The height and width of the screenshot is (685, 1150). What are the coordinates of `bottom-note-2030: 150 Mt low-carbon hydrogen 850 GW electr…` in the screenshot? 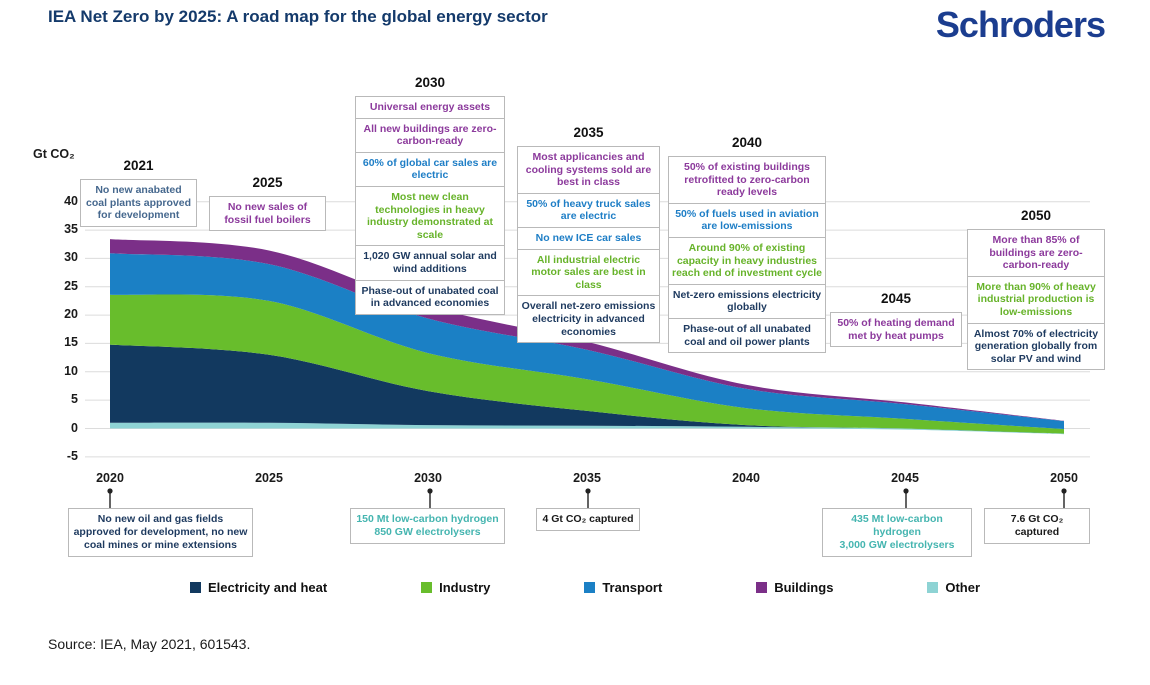 It's located at (427, 526).